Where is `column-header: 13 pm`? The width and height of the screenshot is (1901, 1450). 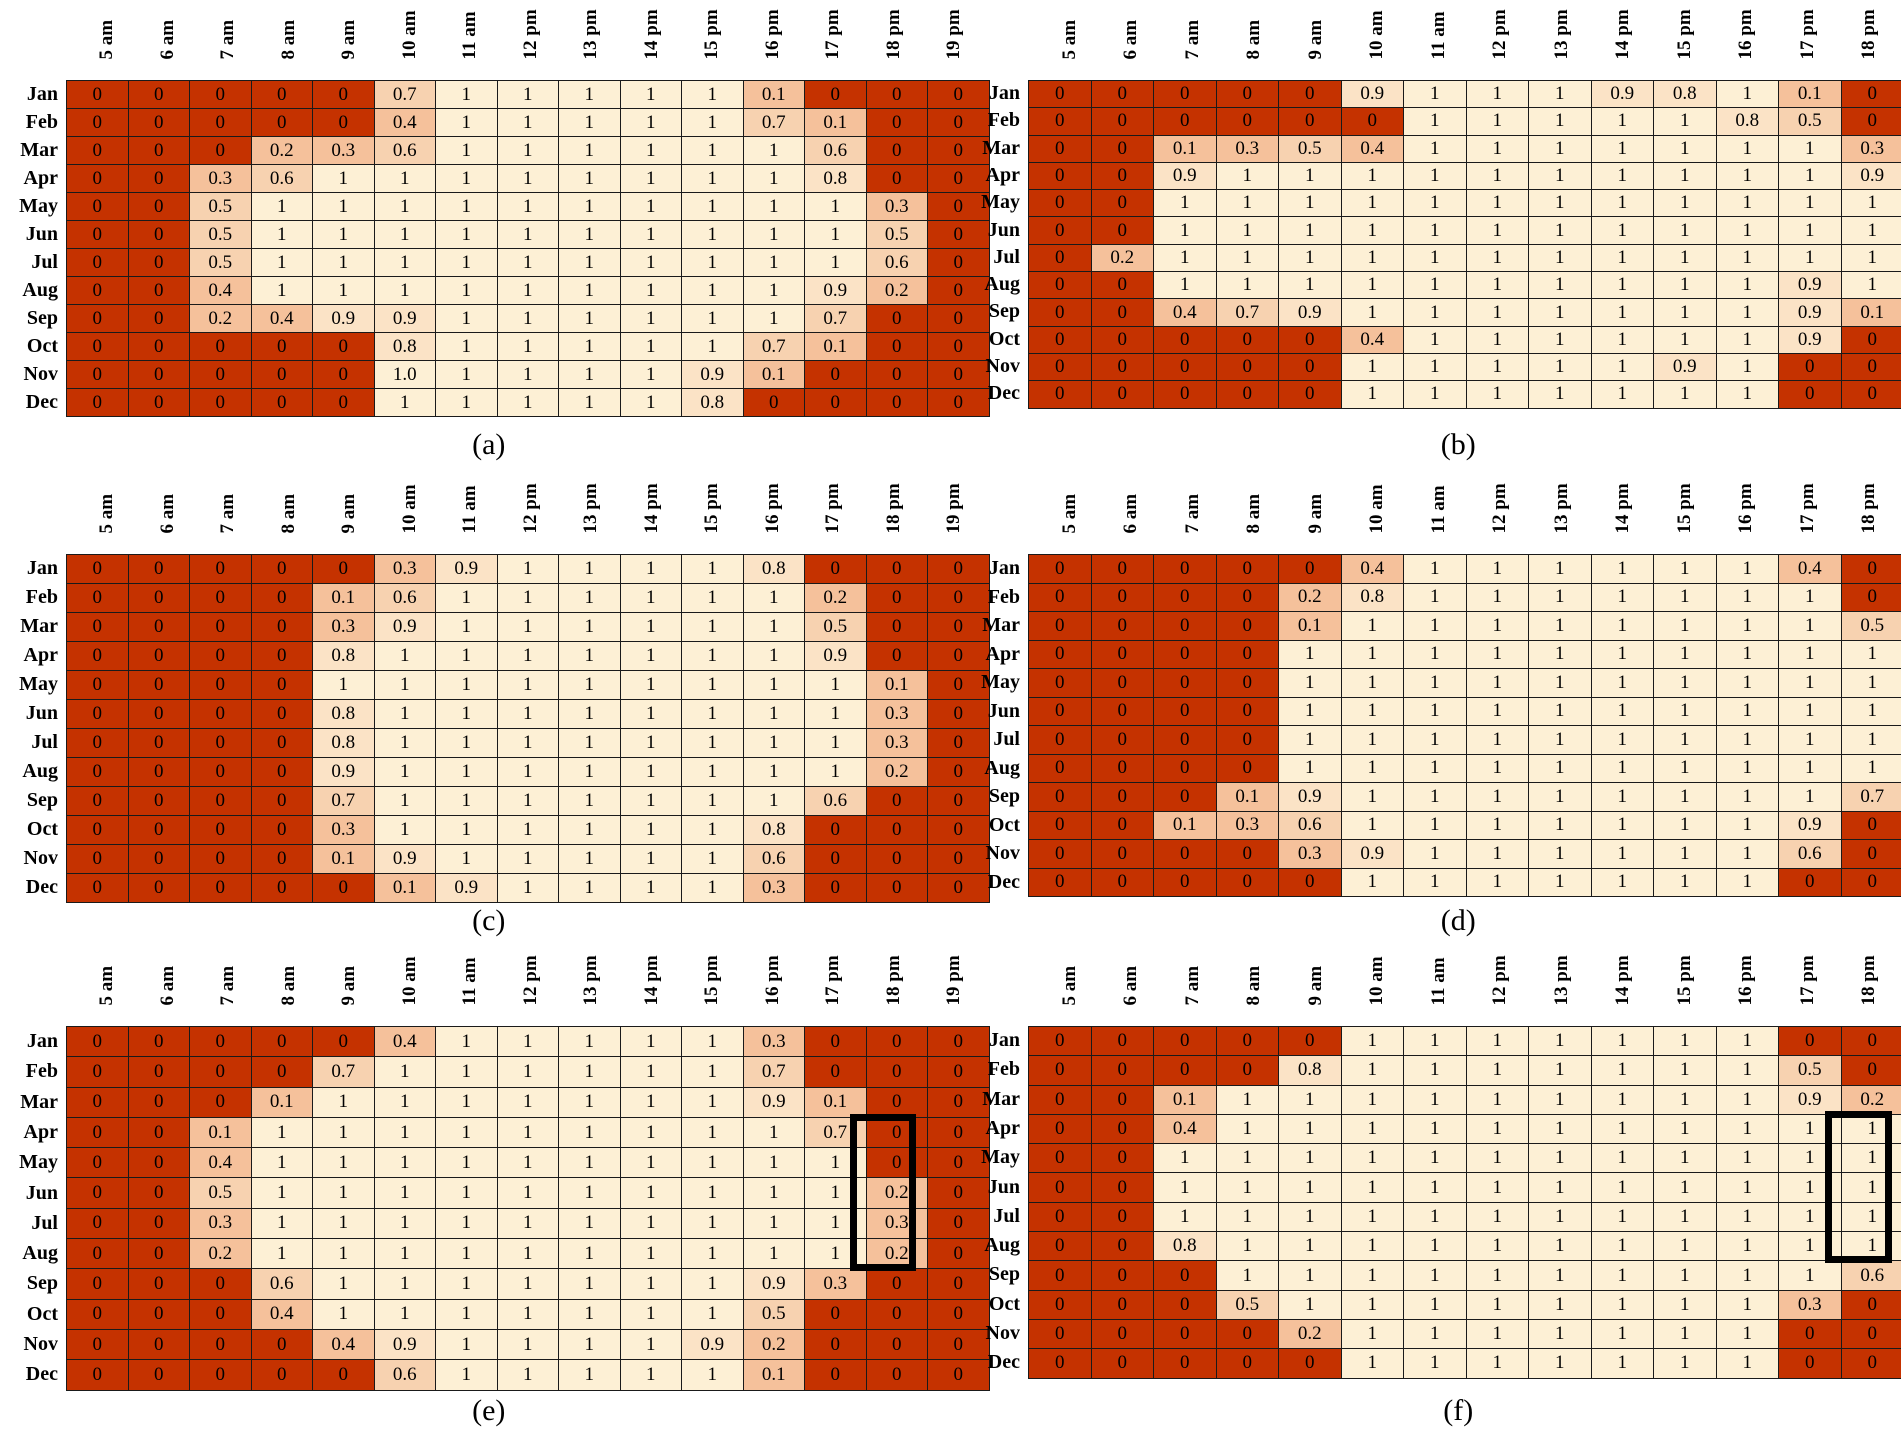
column-header: 13 pm is located at coordinates (1551, 982).